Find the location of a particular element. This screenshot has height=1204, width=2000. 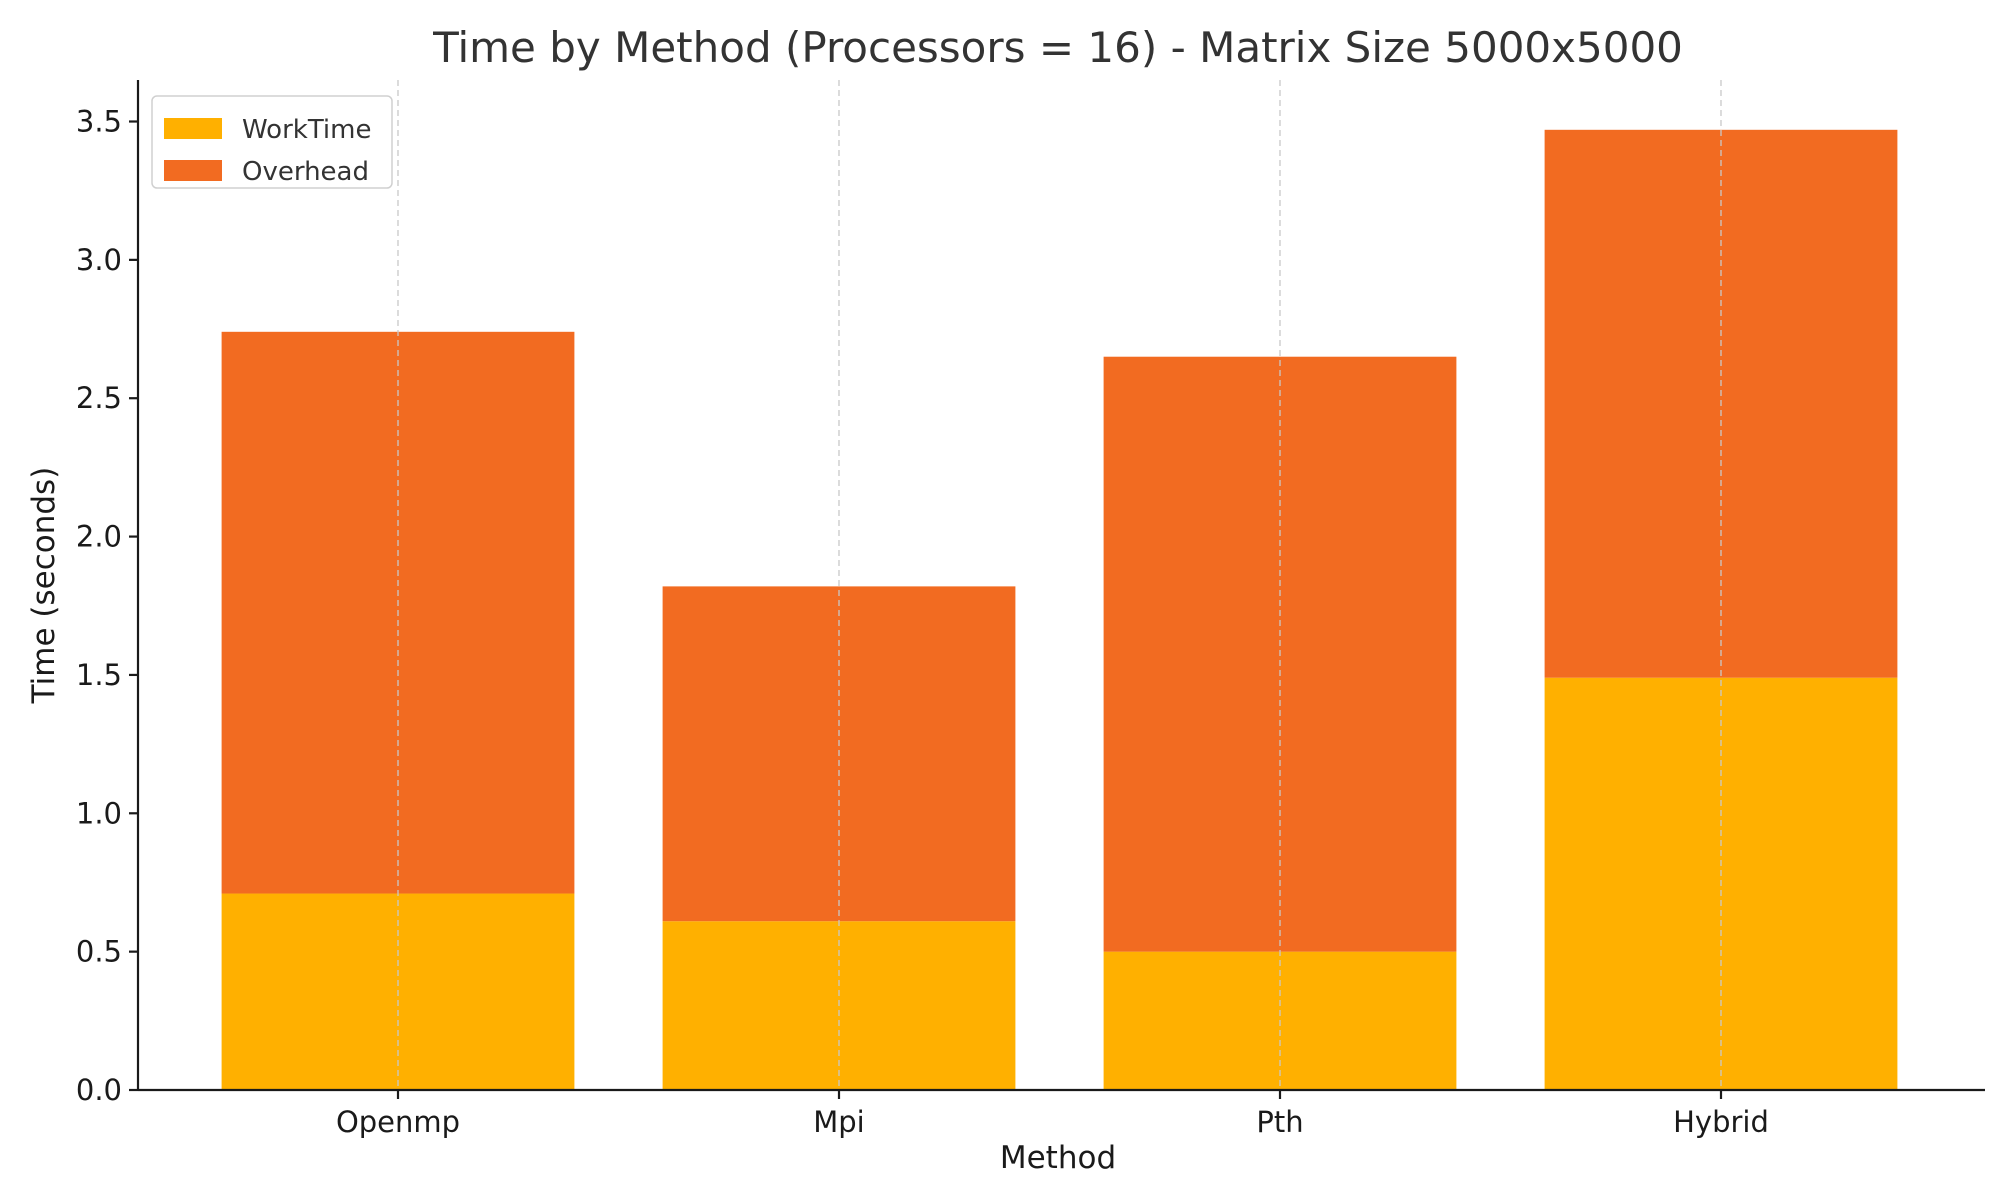

x-tick-label: Openmp is located at coordinates (398, 1122).